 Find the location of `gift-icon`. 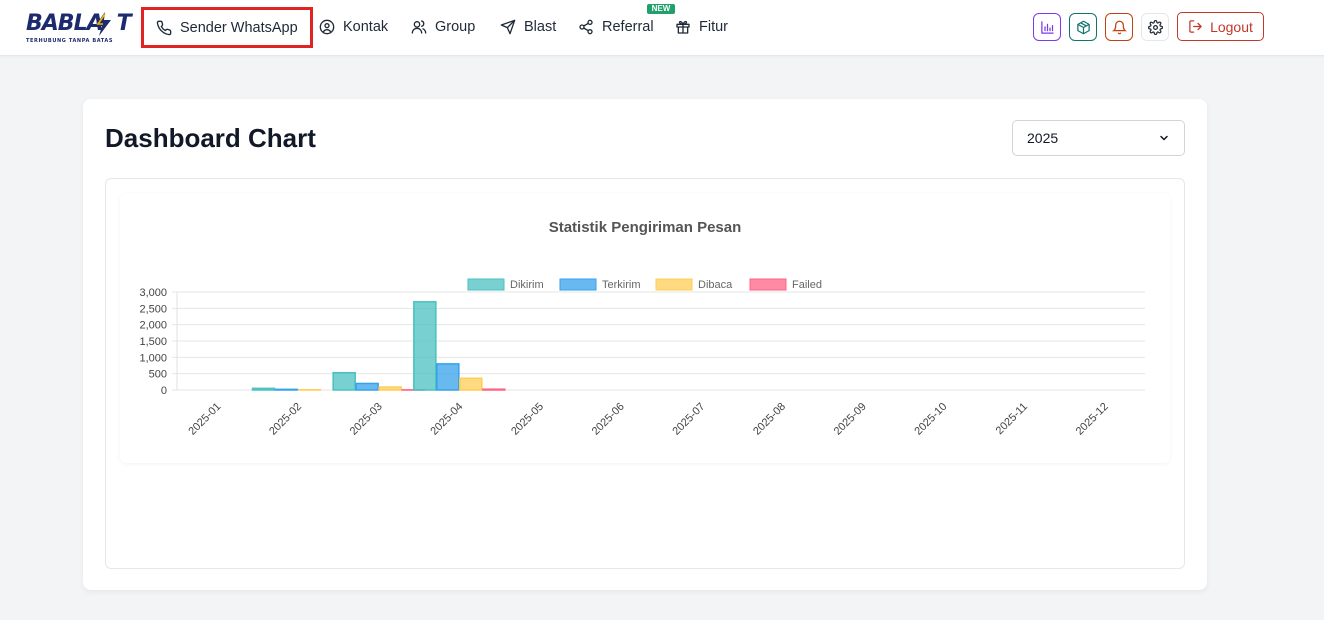

gift-icon is located at coordinates (683, 27).